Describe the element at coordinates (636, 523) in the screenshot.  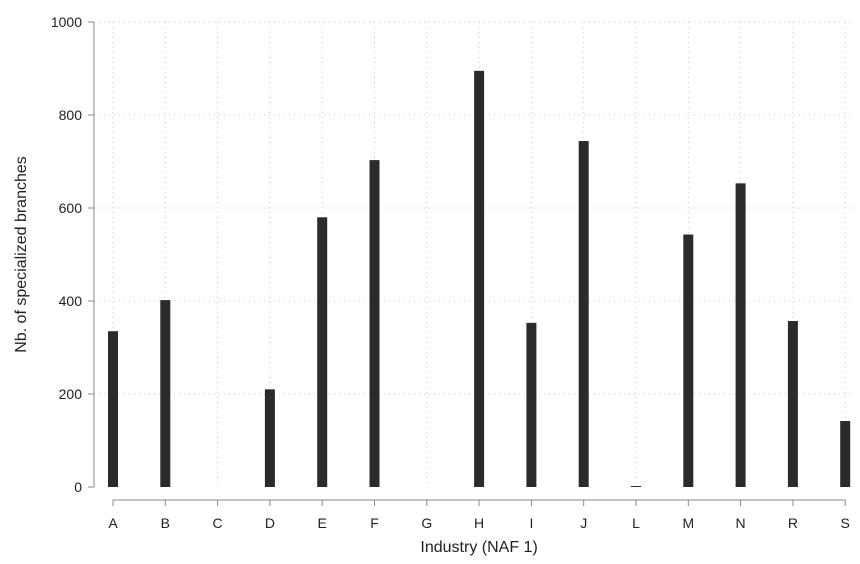
I see `x-tick-label: L` at that location.